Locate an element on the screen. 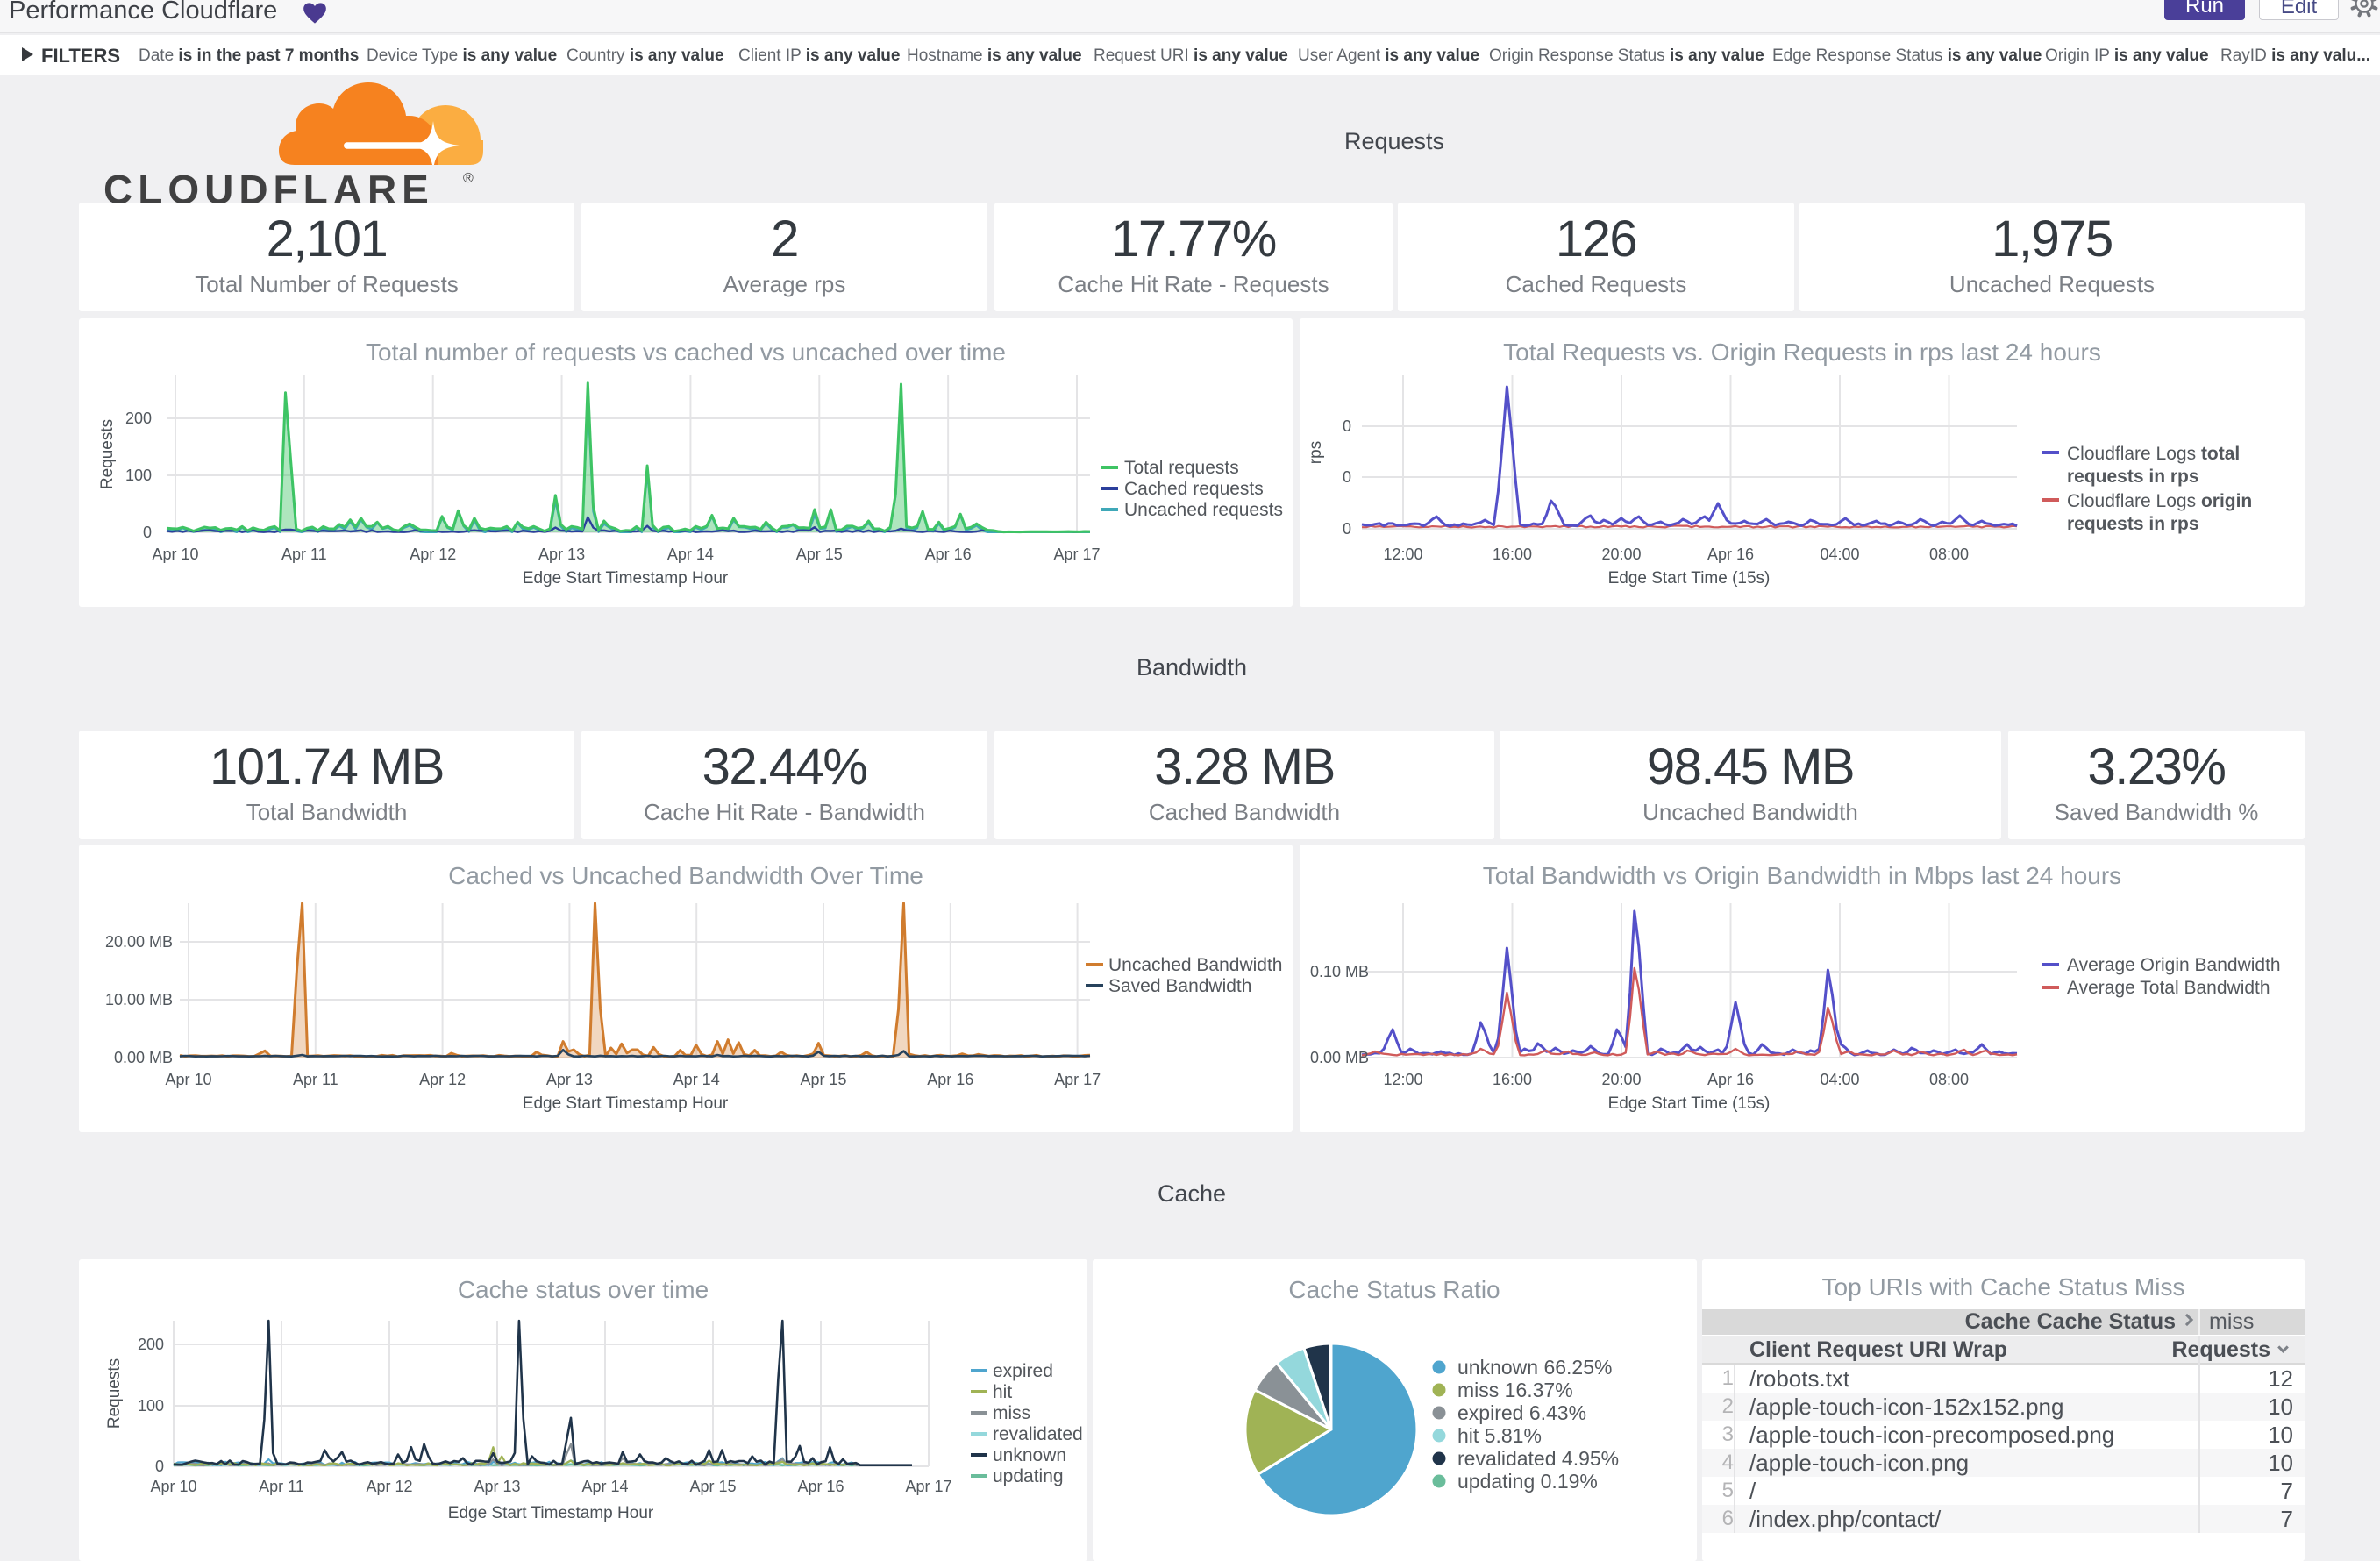 This screenshot has height=1561, width=2380. svg-text: 0.10 MB is located at coordinates (1339, 971).